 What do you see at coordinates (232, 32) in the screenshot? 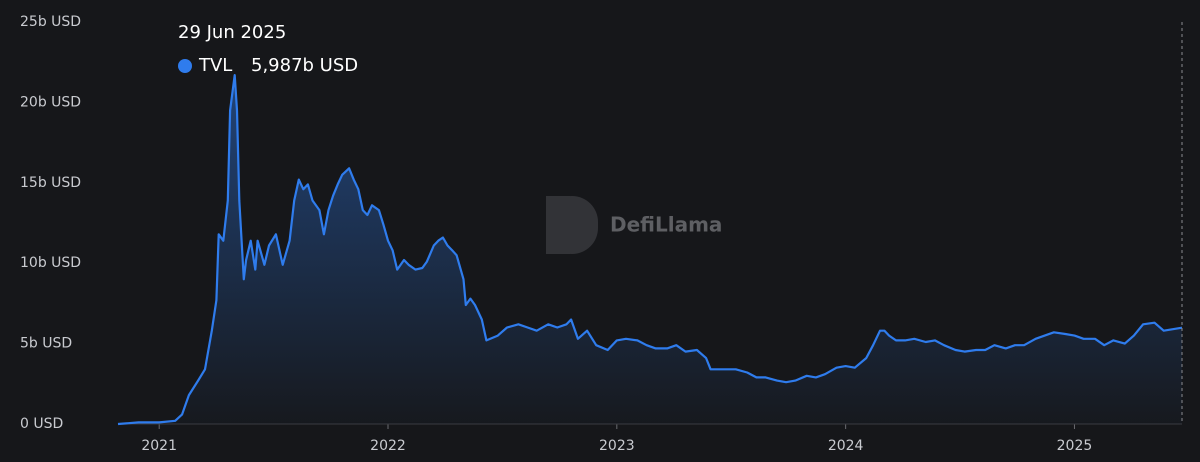
I see `tooltip-date: 29 Jun 2025` at bounding box center [232, 32].